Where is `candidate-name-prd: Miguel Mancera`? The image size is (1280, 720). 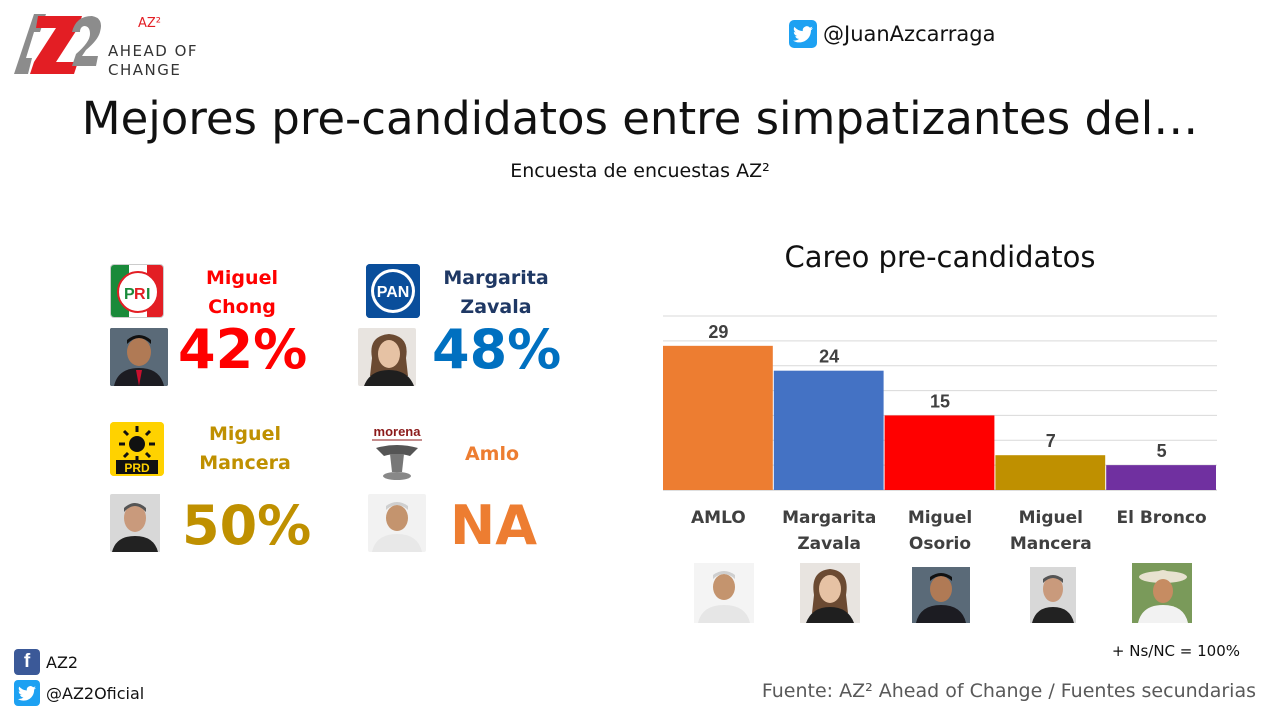
candidate-name-prd: Miguel Mancera is located at coordinates (245, 448).